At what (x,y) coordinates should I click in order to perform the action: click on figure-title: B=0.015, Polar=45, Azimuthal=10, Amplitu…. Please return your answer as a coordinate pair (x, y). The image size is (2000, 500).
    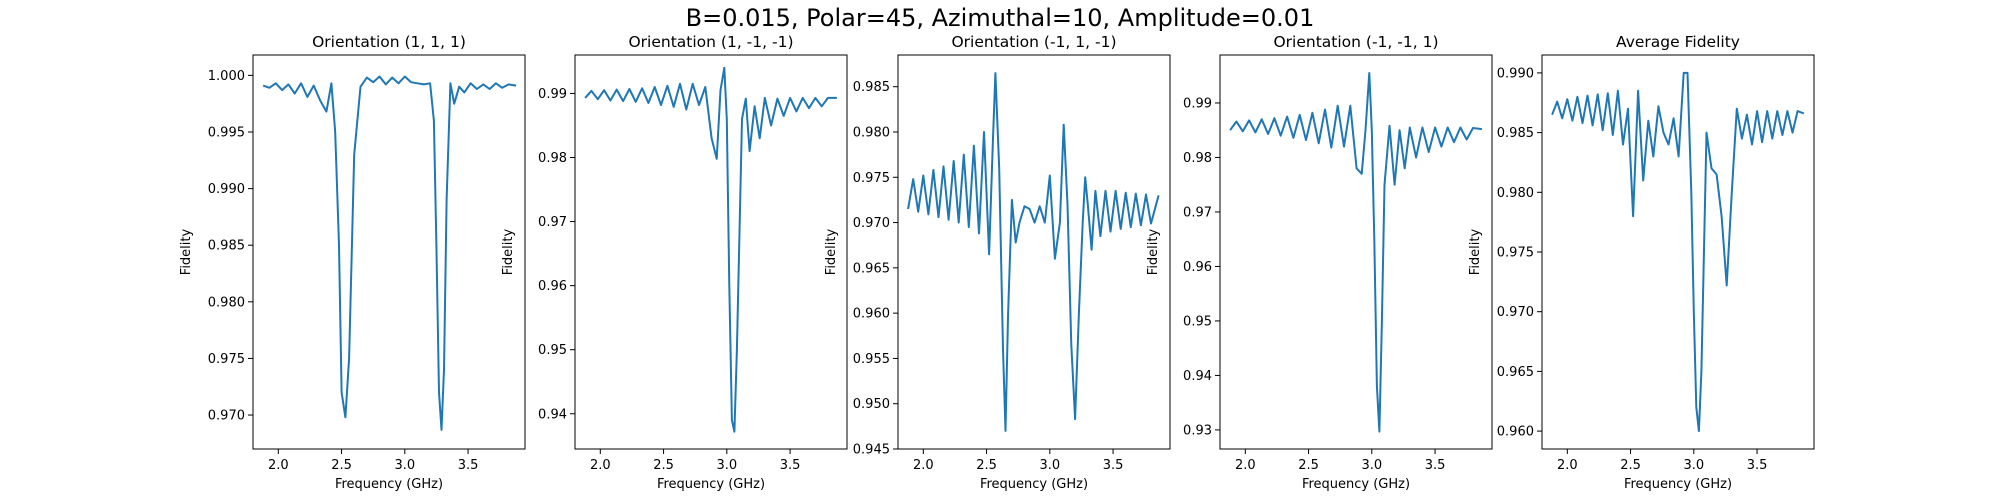
    Looking at the image, I should click on (1000, 18).